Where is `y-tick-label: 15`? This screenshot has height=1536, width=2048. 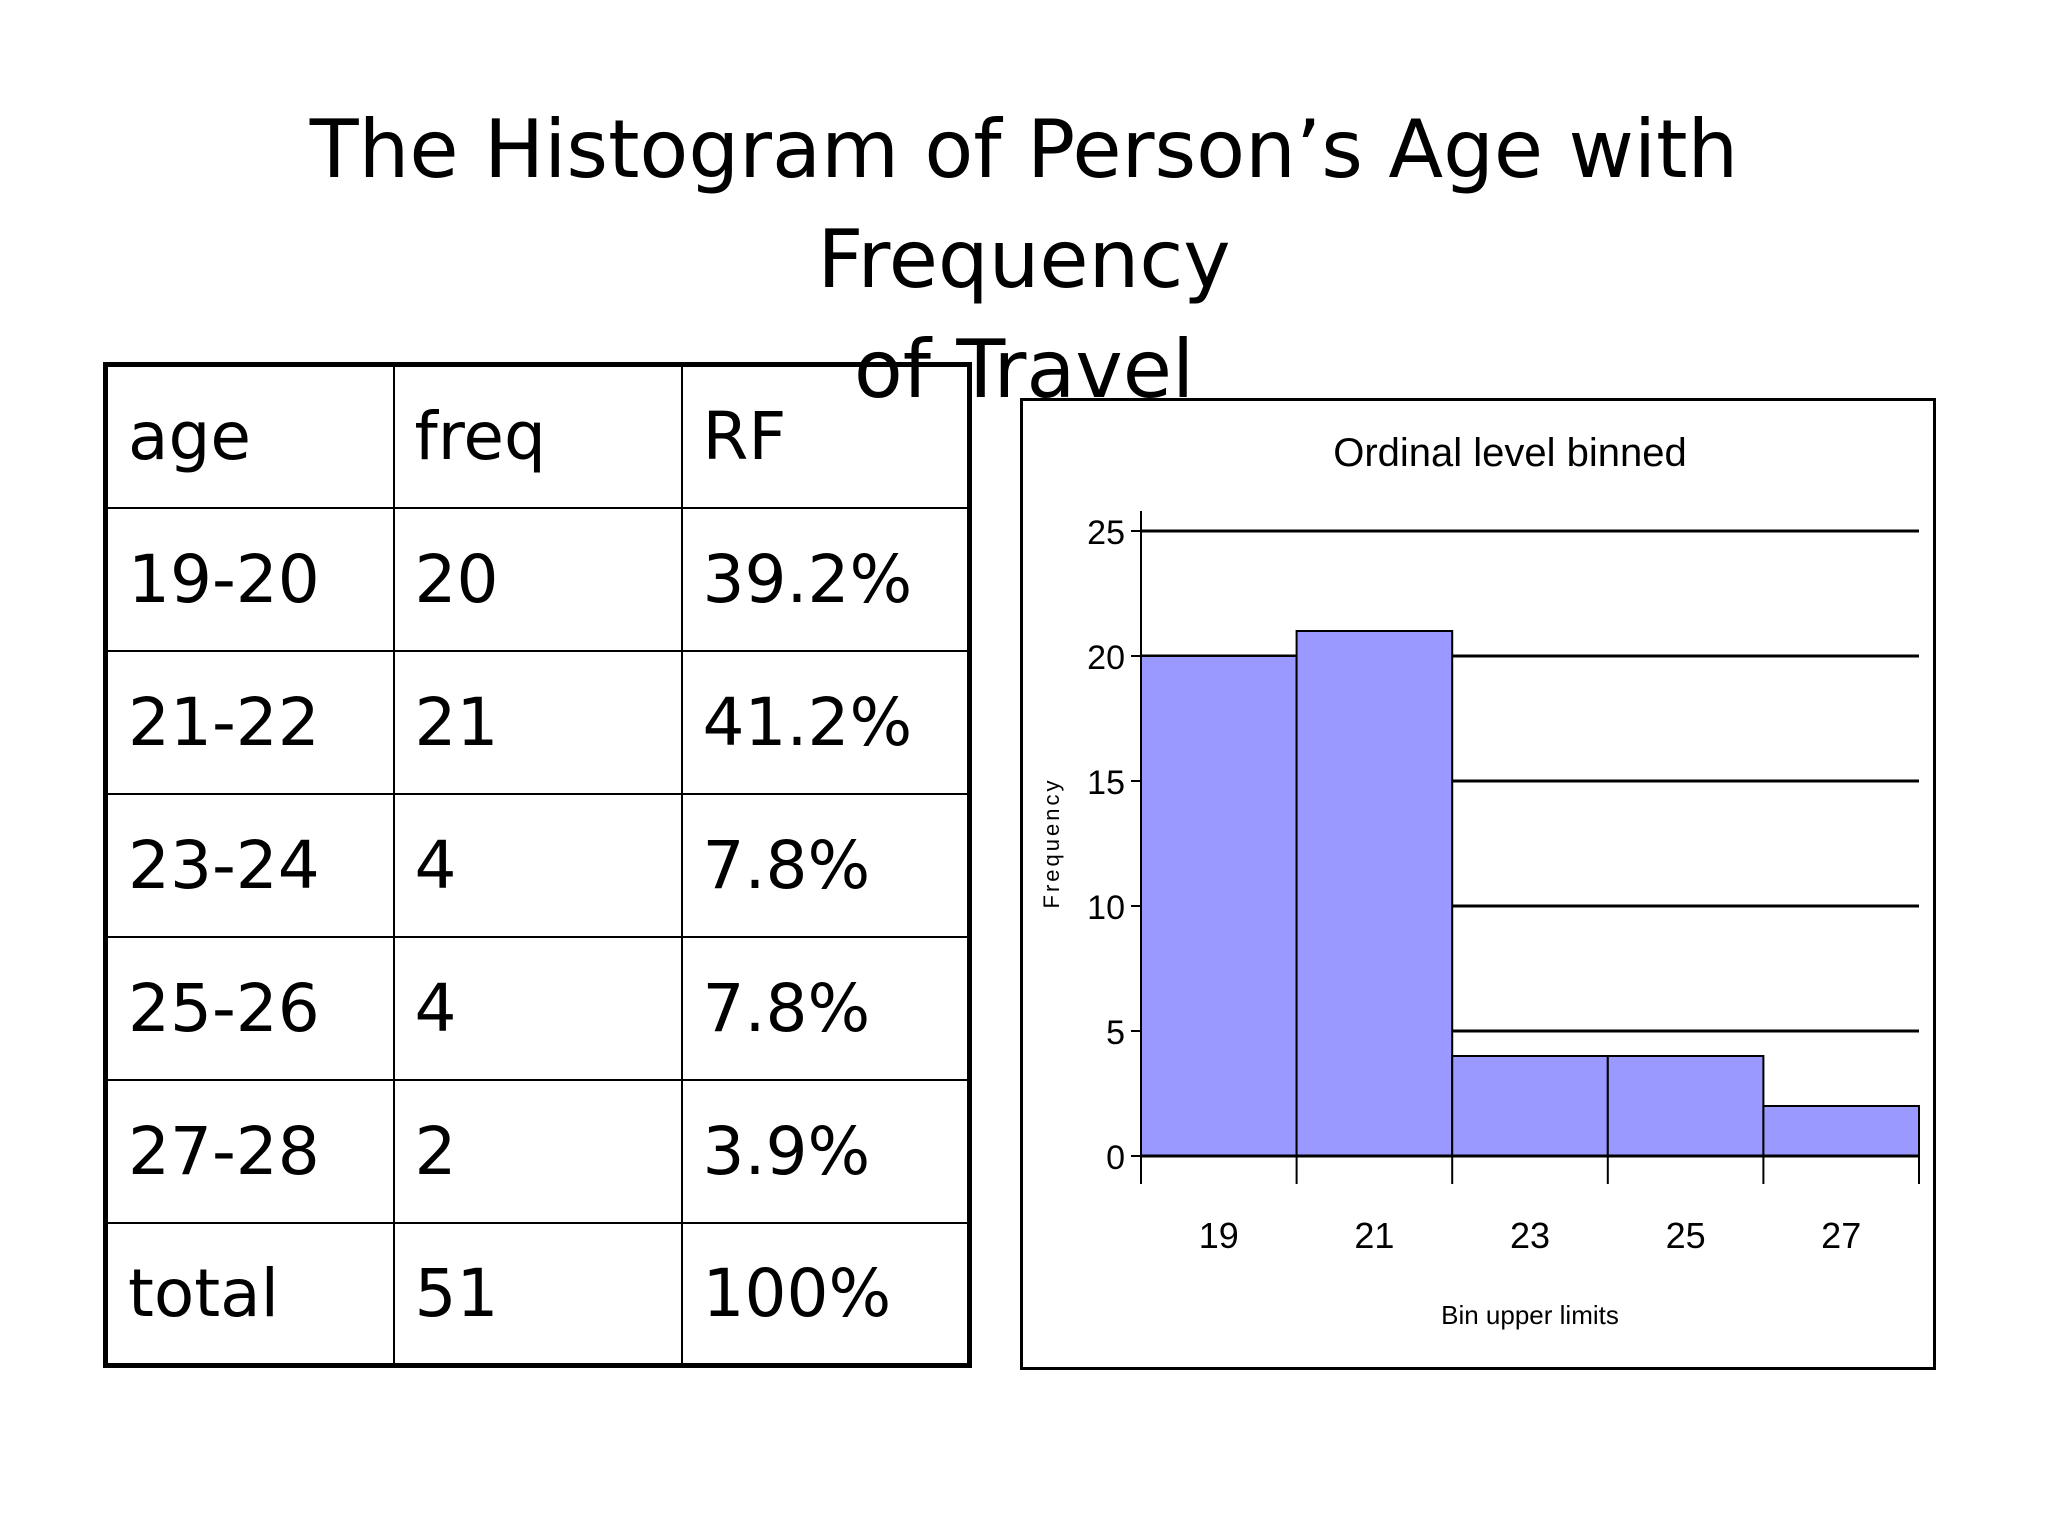 y-tick-label: 15 is located at coordinates (1106, 783).